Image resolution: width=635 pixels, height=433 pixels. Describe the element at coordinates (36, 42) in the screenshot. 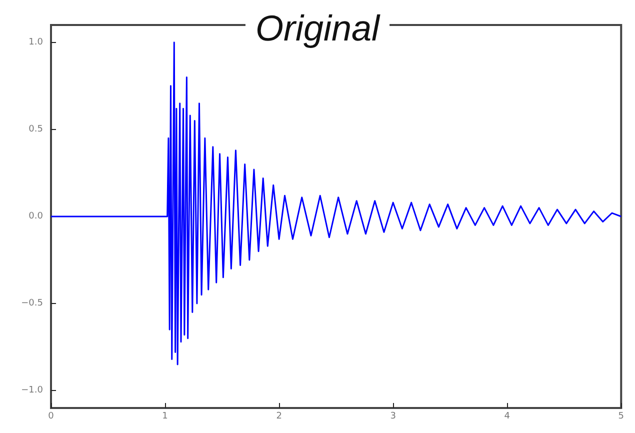

I see `y-tick-label: 1.0` at that location.